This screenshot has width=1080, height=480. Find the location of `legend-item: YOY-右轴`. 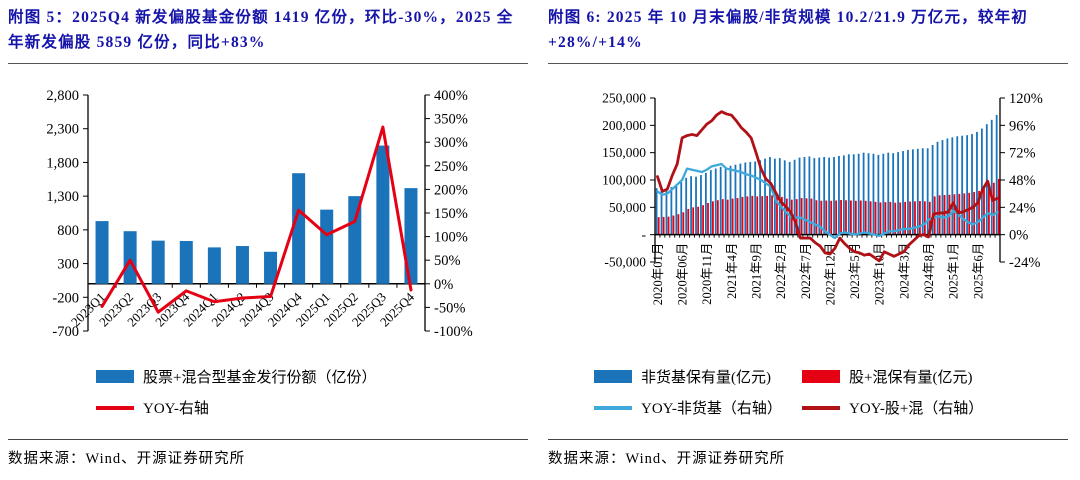

legend-item: YOY-右轴 is located at coordinates (318, 407).